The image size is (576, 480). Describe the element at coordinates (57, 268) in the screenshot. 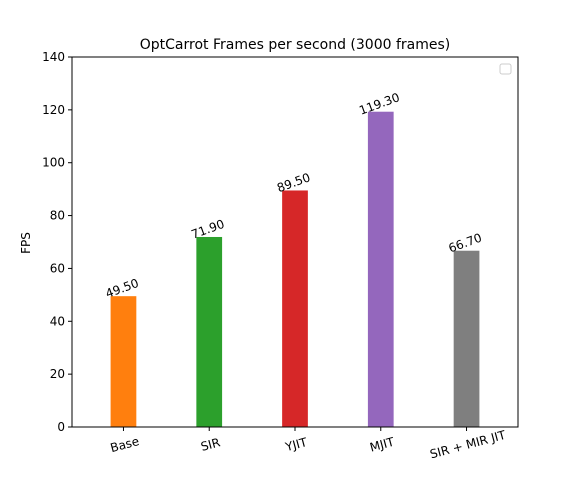

I see `y-tick-label: 60` at that location.